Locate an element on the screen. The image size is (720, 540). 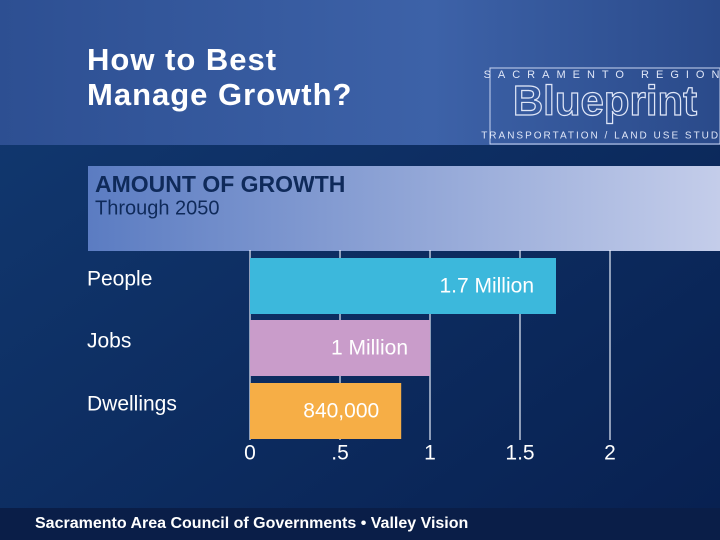
slide-title-line: Manage Growth? is located at coordinates (219, 94).